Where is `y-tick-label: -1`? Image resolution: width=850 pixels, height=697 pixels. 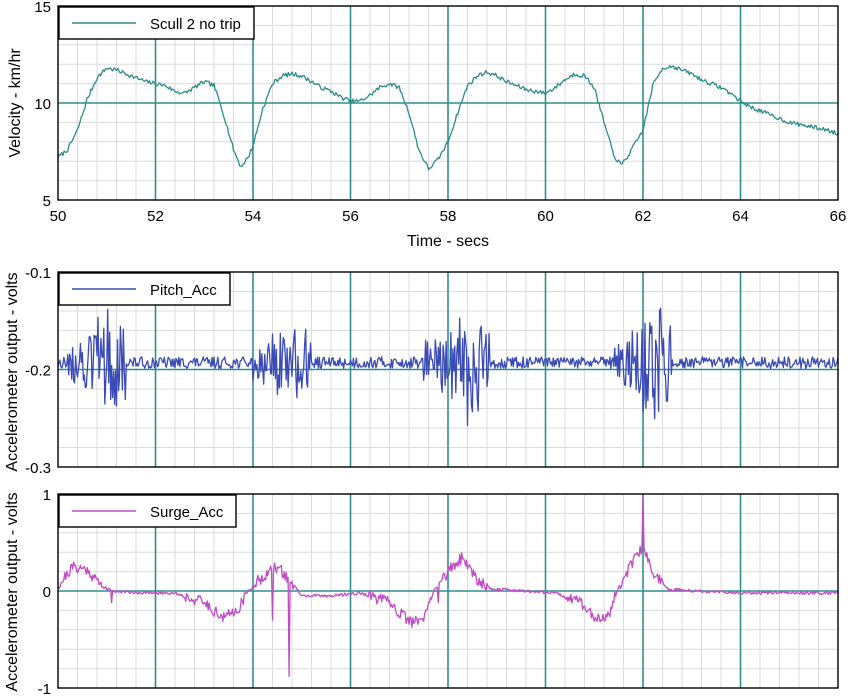
y-tick-label: -1 is located at coordinates (44, 689).